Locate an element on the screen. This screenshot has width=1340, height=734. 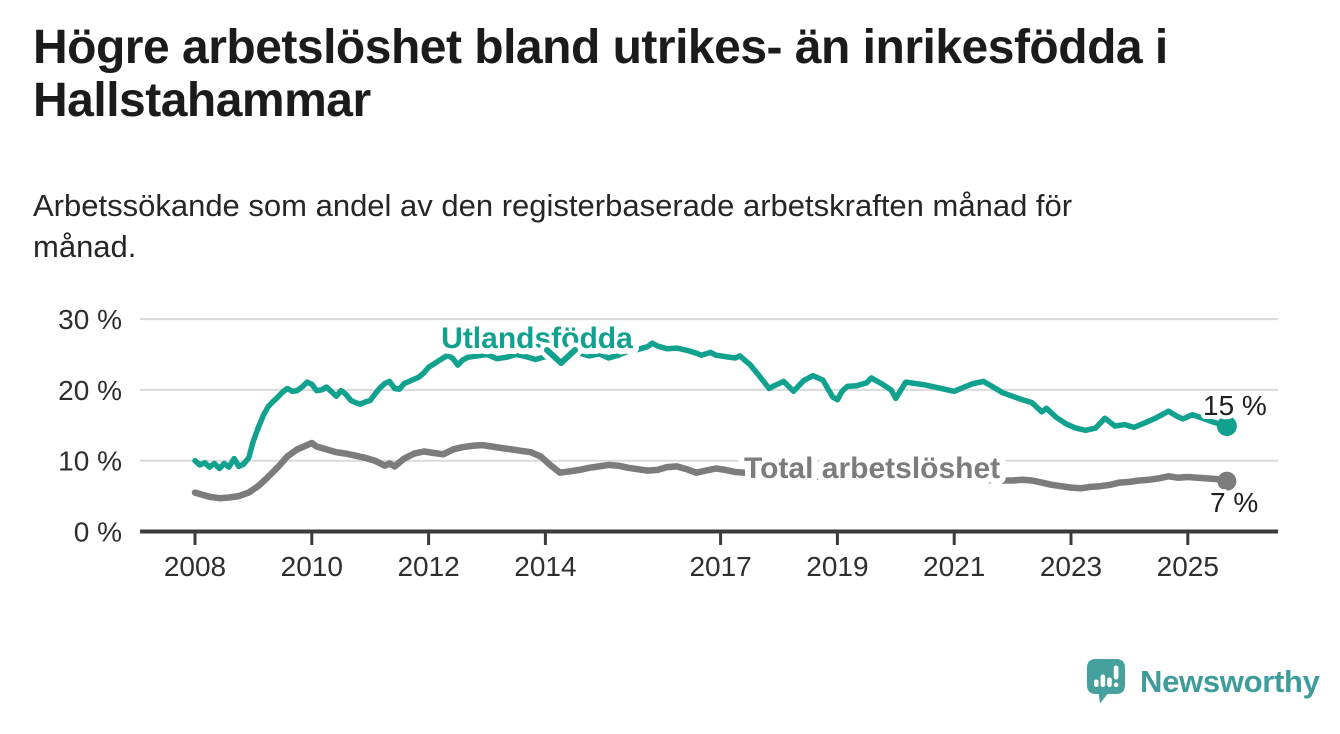
x-axis-label: 2010 is located at coordinates (312, 566).